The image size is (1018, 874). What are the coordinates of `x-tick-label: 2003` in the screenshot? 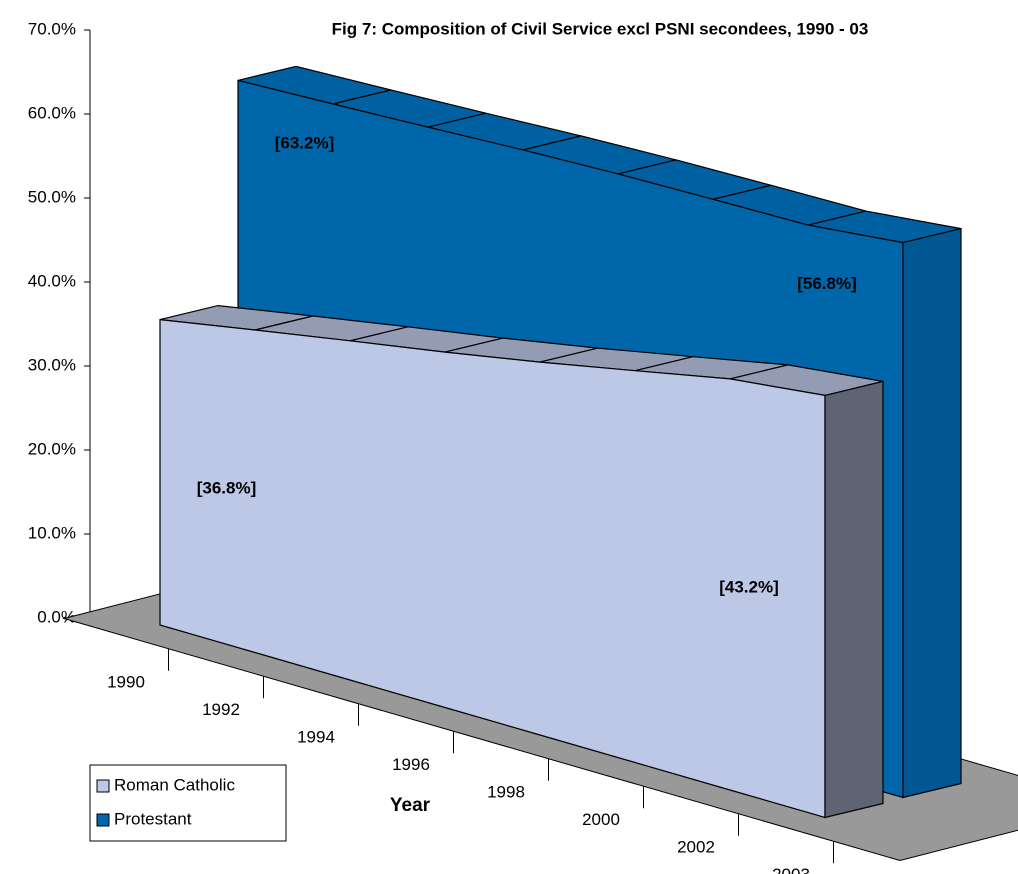 It's located at (791, 869).